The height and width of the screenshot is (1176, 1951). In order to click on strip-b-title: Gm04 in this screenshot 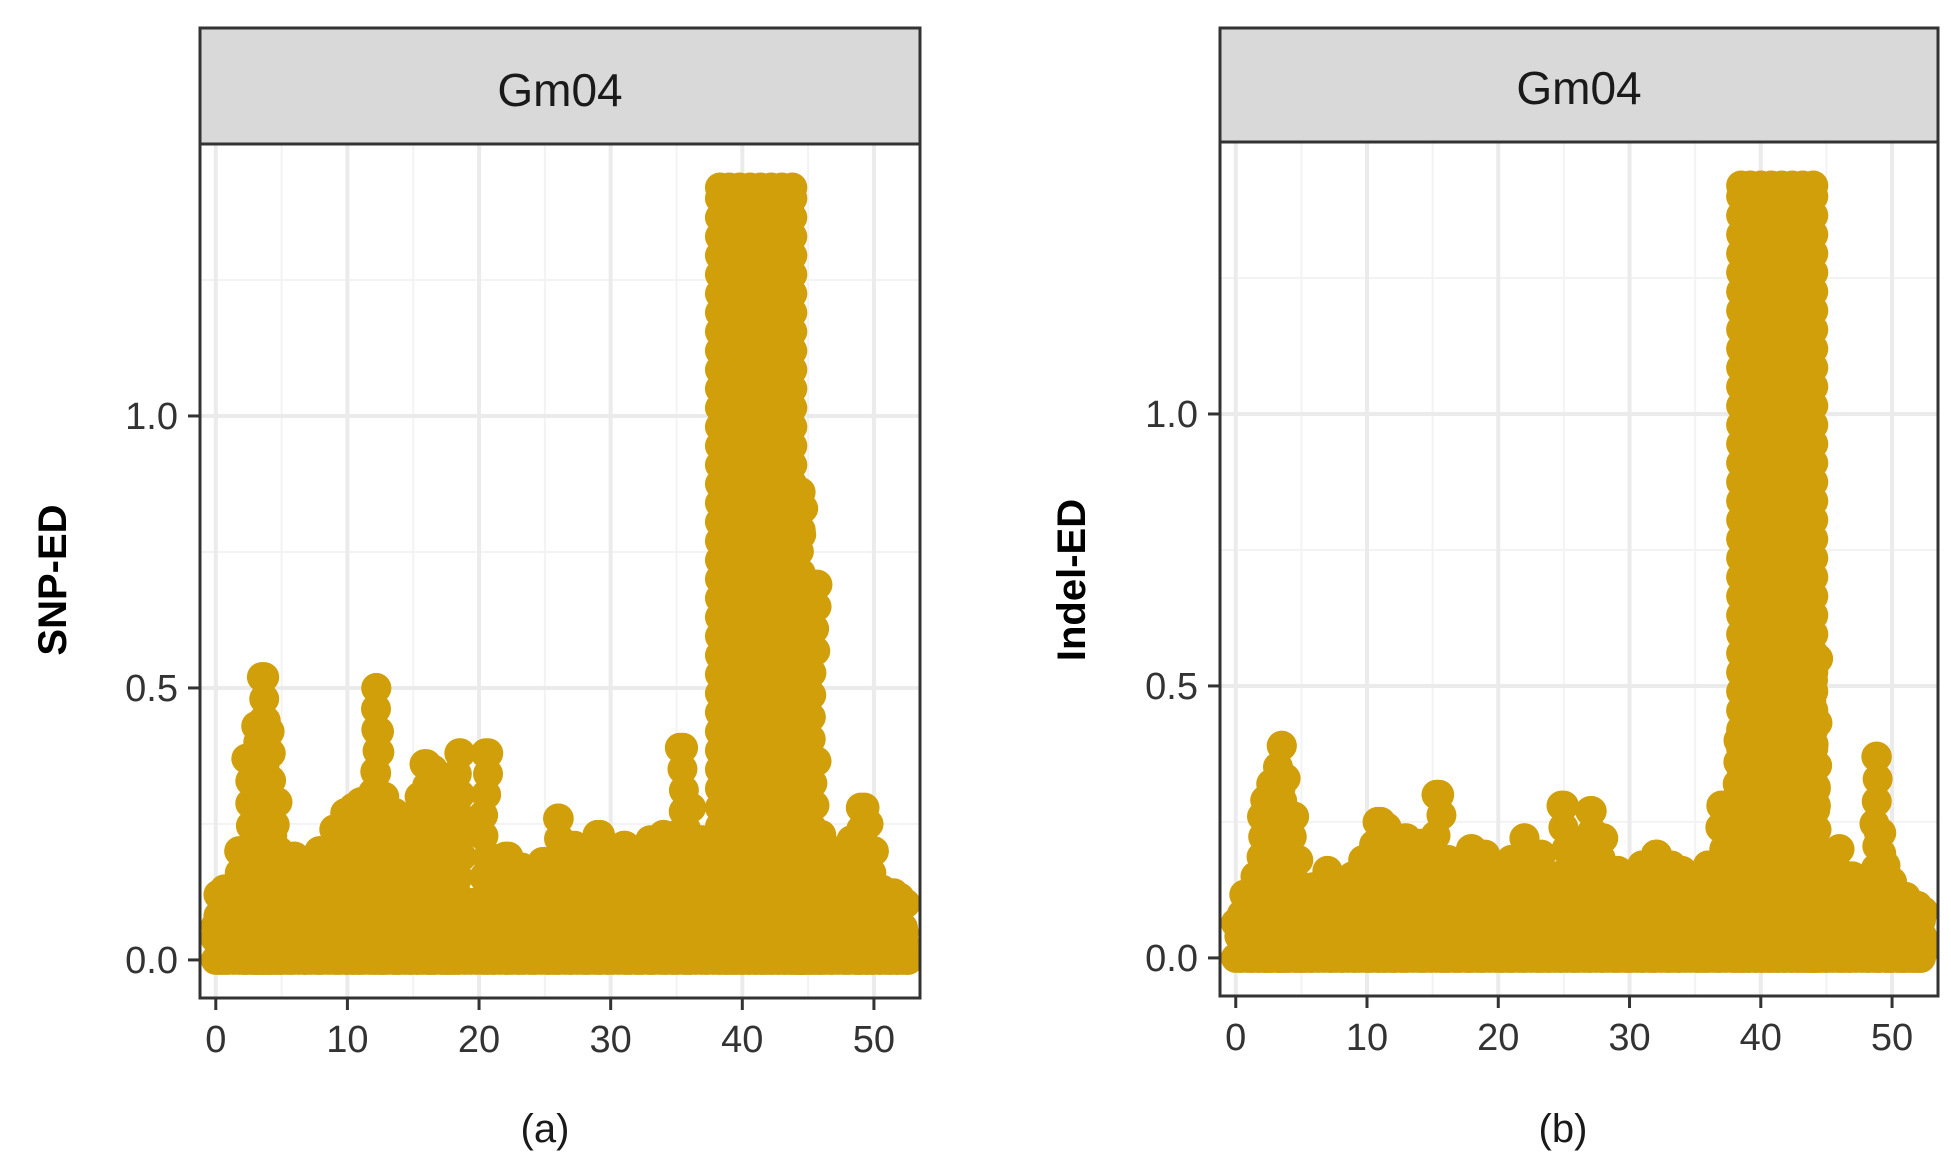, I will do `click(1578, 88)`.